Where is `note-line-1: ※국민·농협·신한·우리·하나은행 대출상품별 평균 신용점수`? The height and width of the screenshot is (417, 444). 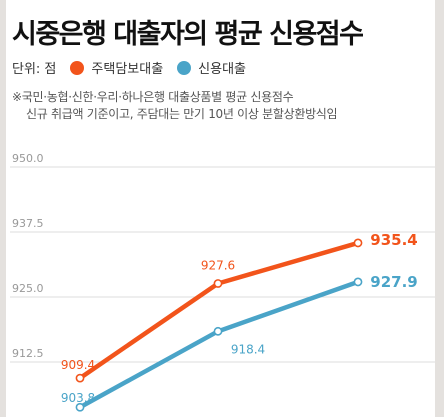
note-line-1: ※국민·농협·신한·우리·하나은행 대출상품별 평균 신용점수 is located at coordinates (153, 97).